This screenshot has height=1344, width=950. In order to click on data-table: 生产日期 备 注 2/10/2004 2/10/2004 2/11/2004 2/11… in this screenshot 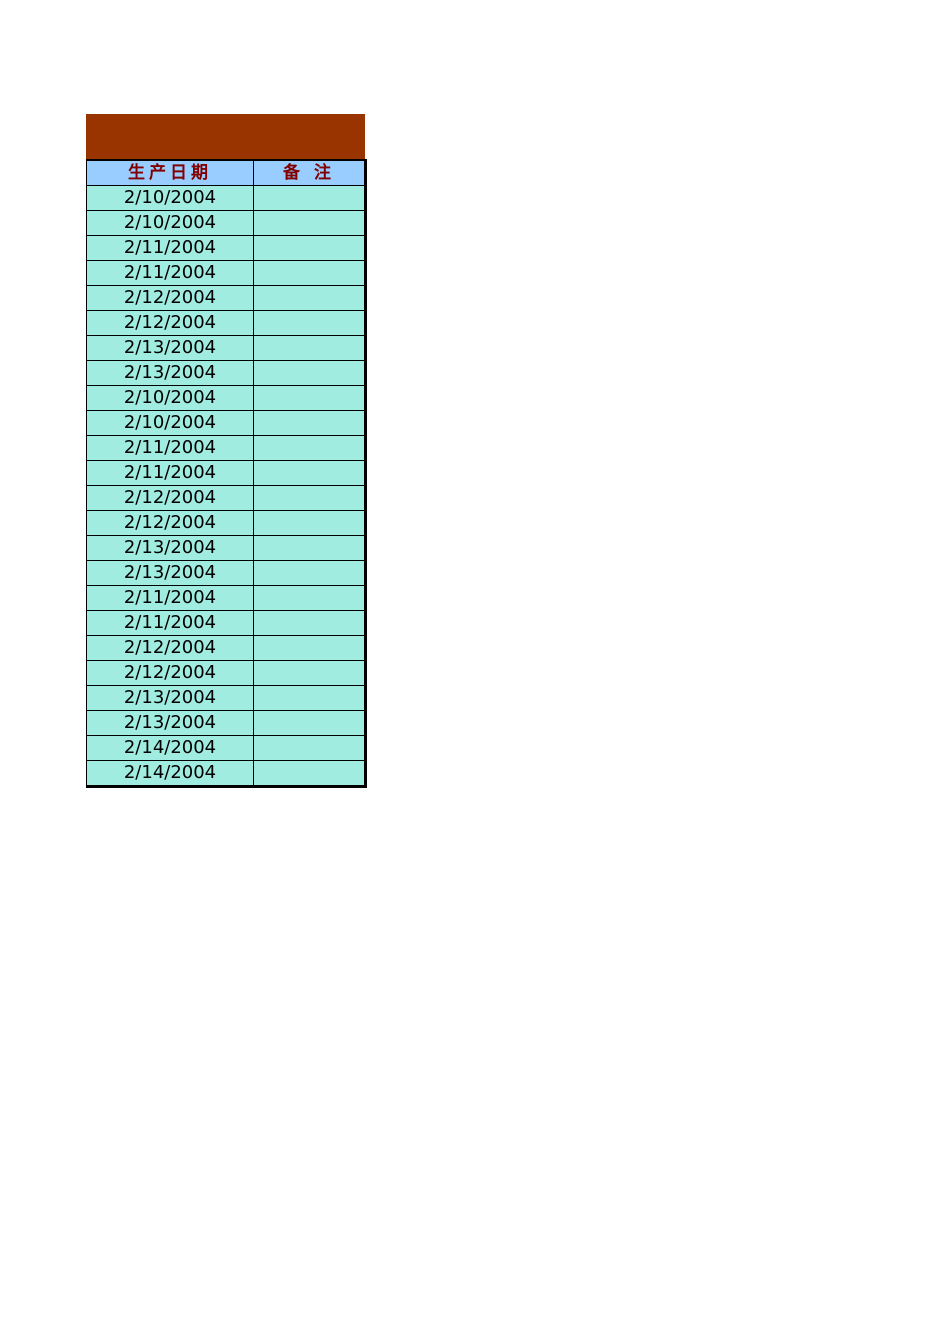, I will do `click(226, 473)`.